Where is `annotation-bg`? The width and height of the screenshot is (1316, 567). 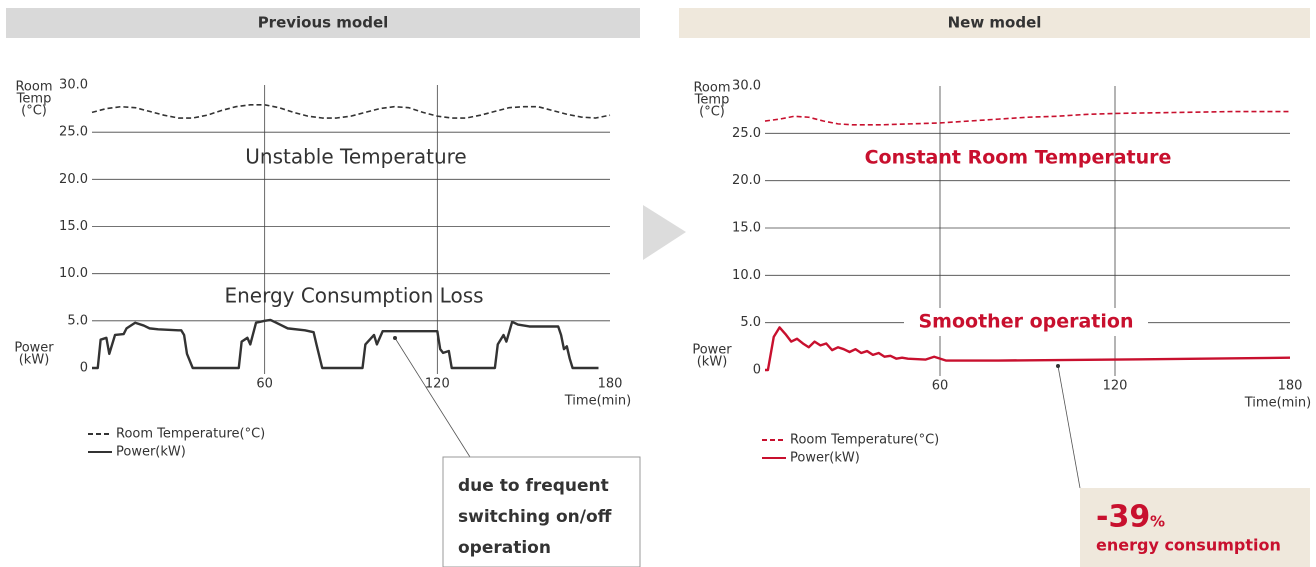 annotation-bg is located at coordinates (1026, 322).